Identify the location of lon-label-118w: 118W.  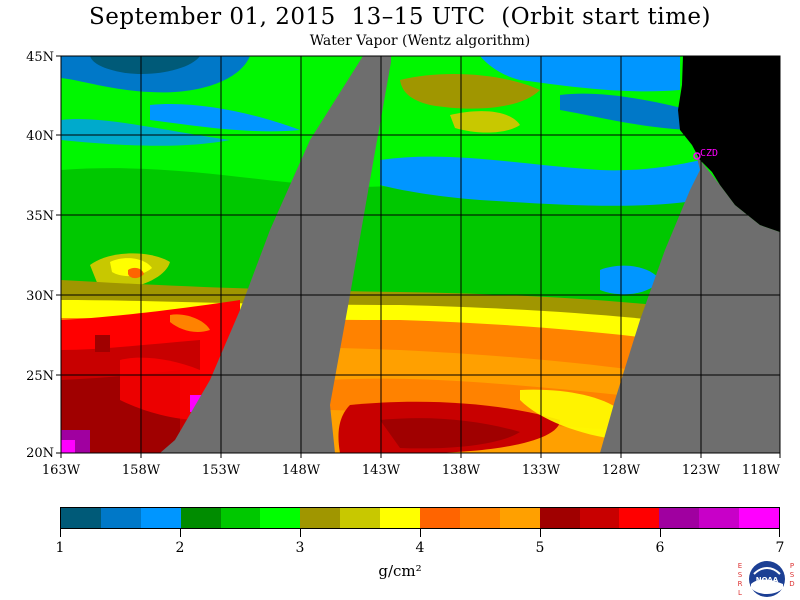
(761, 470).